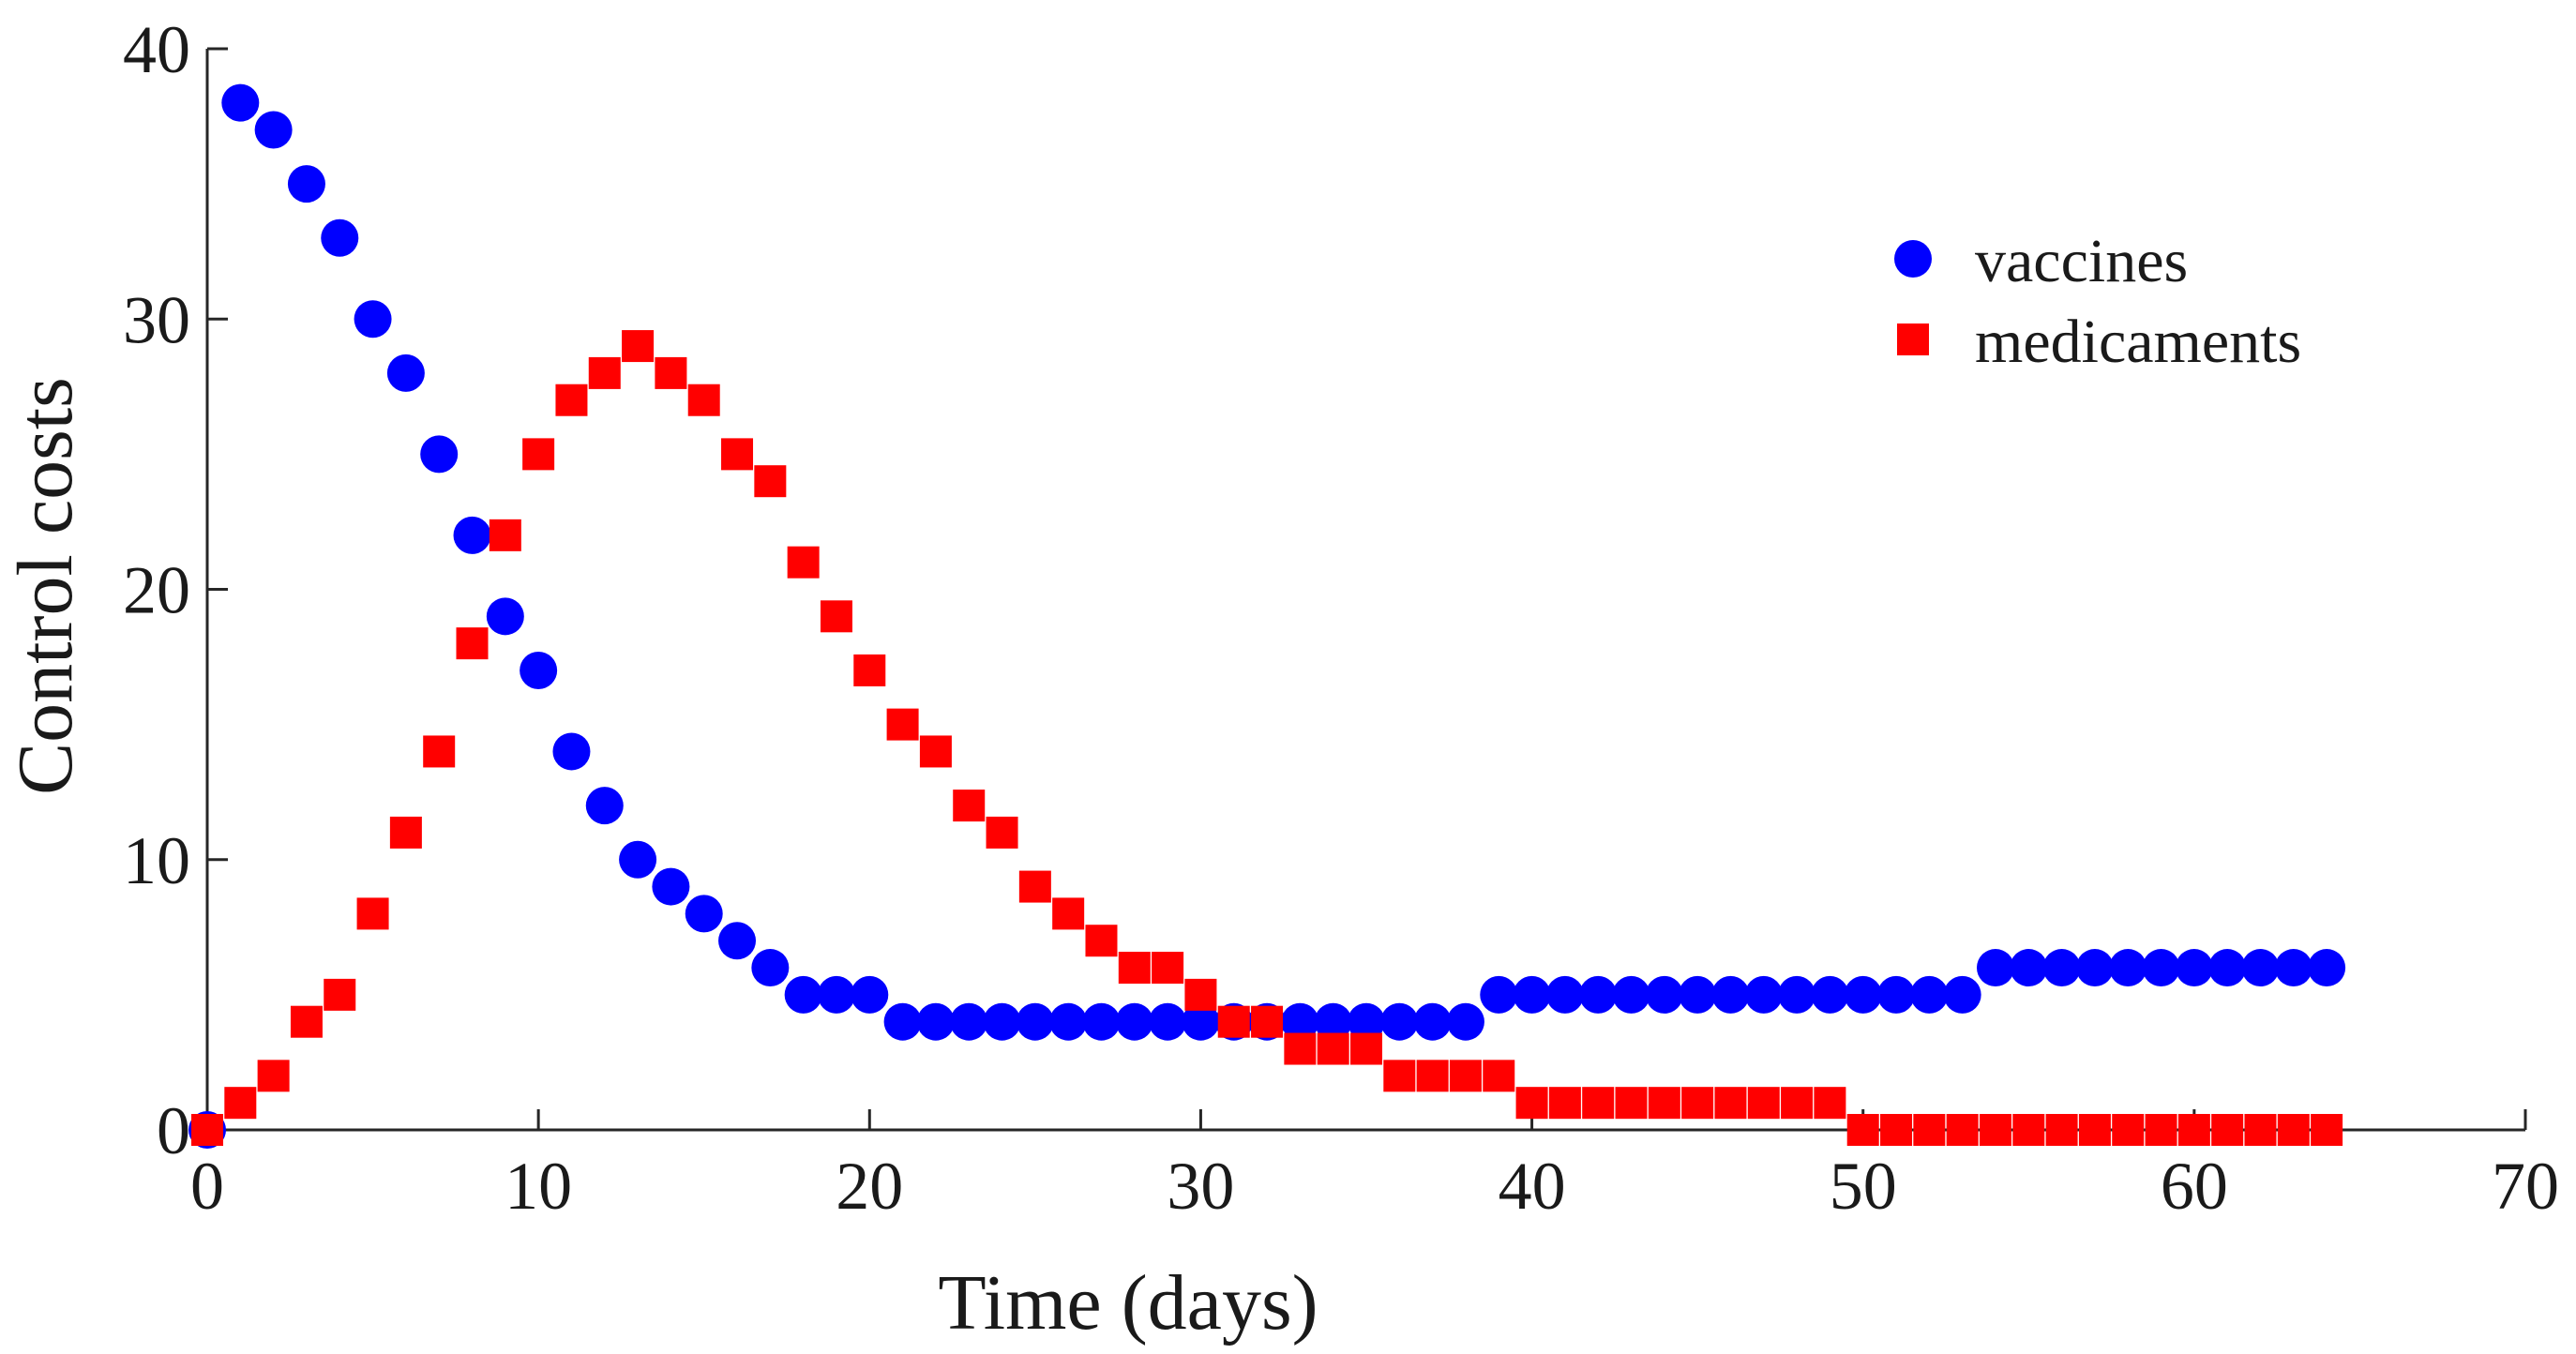  What do you see at coordinates (1913, 339) in the screenshot?
I see `legend-marker-medicaments` at bounding box center [1913, 339].